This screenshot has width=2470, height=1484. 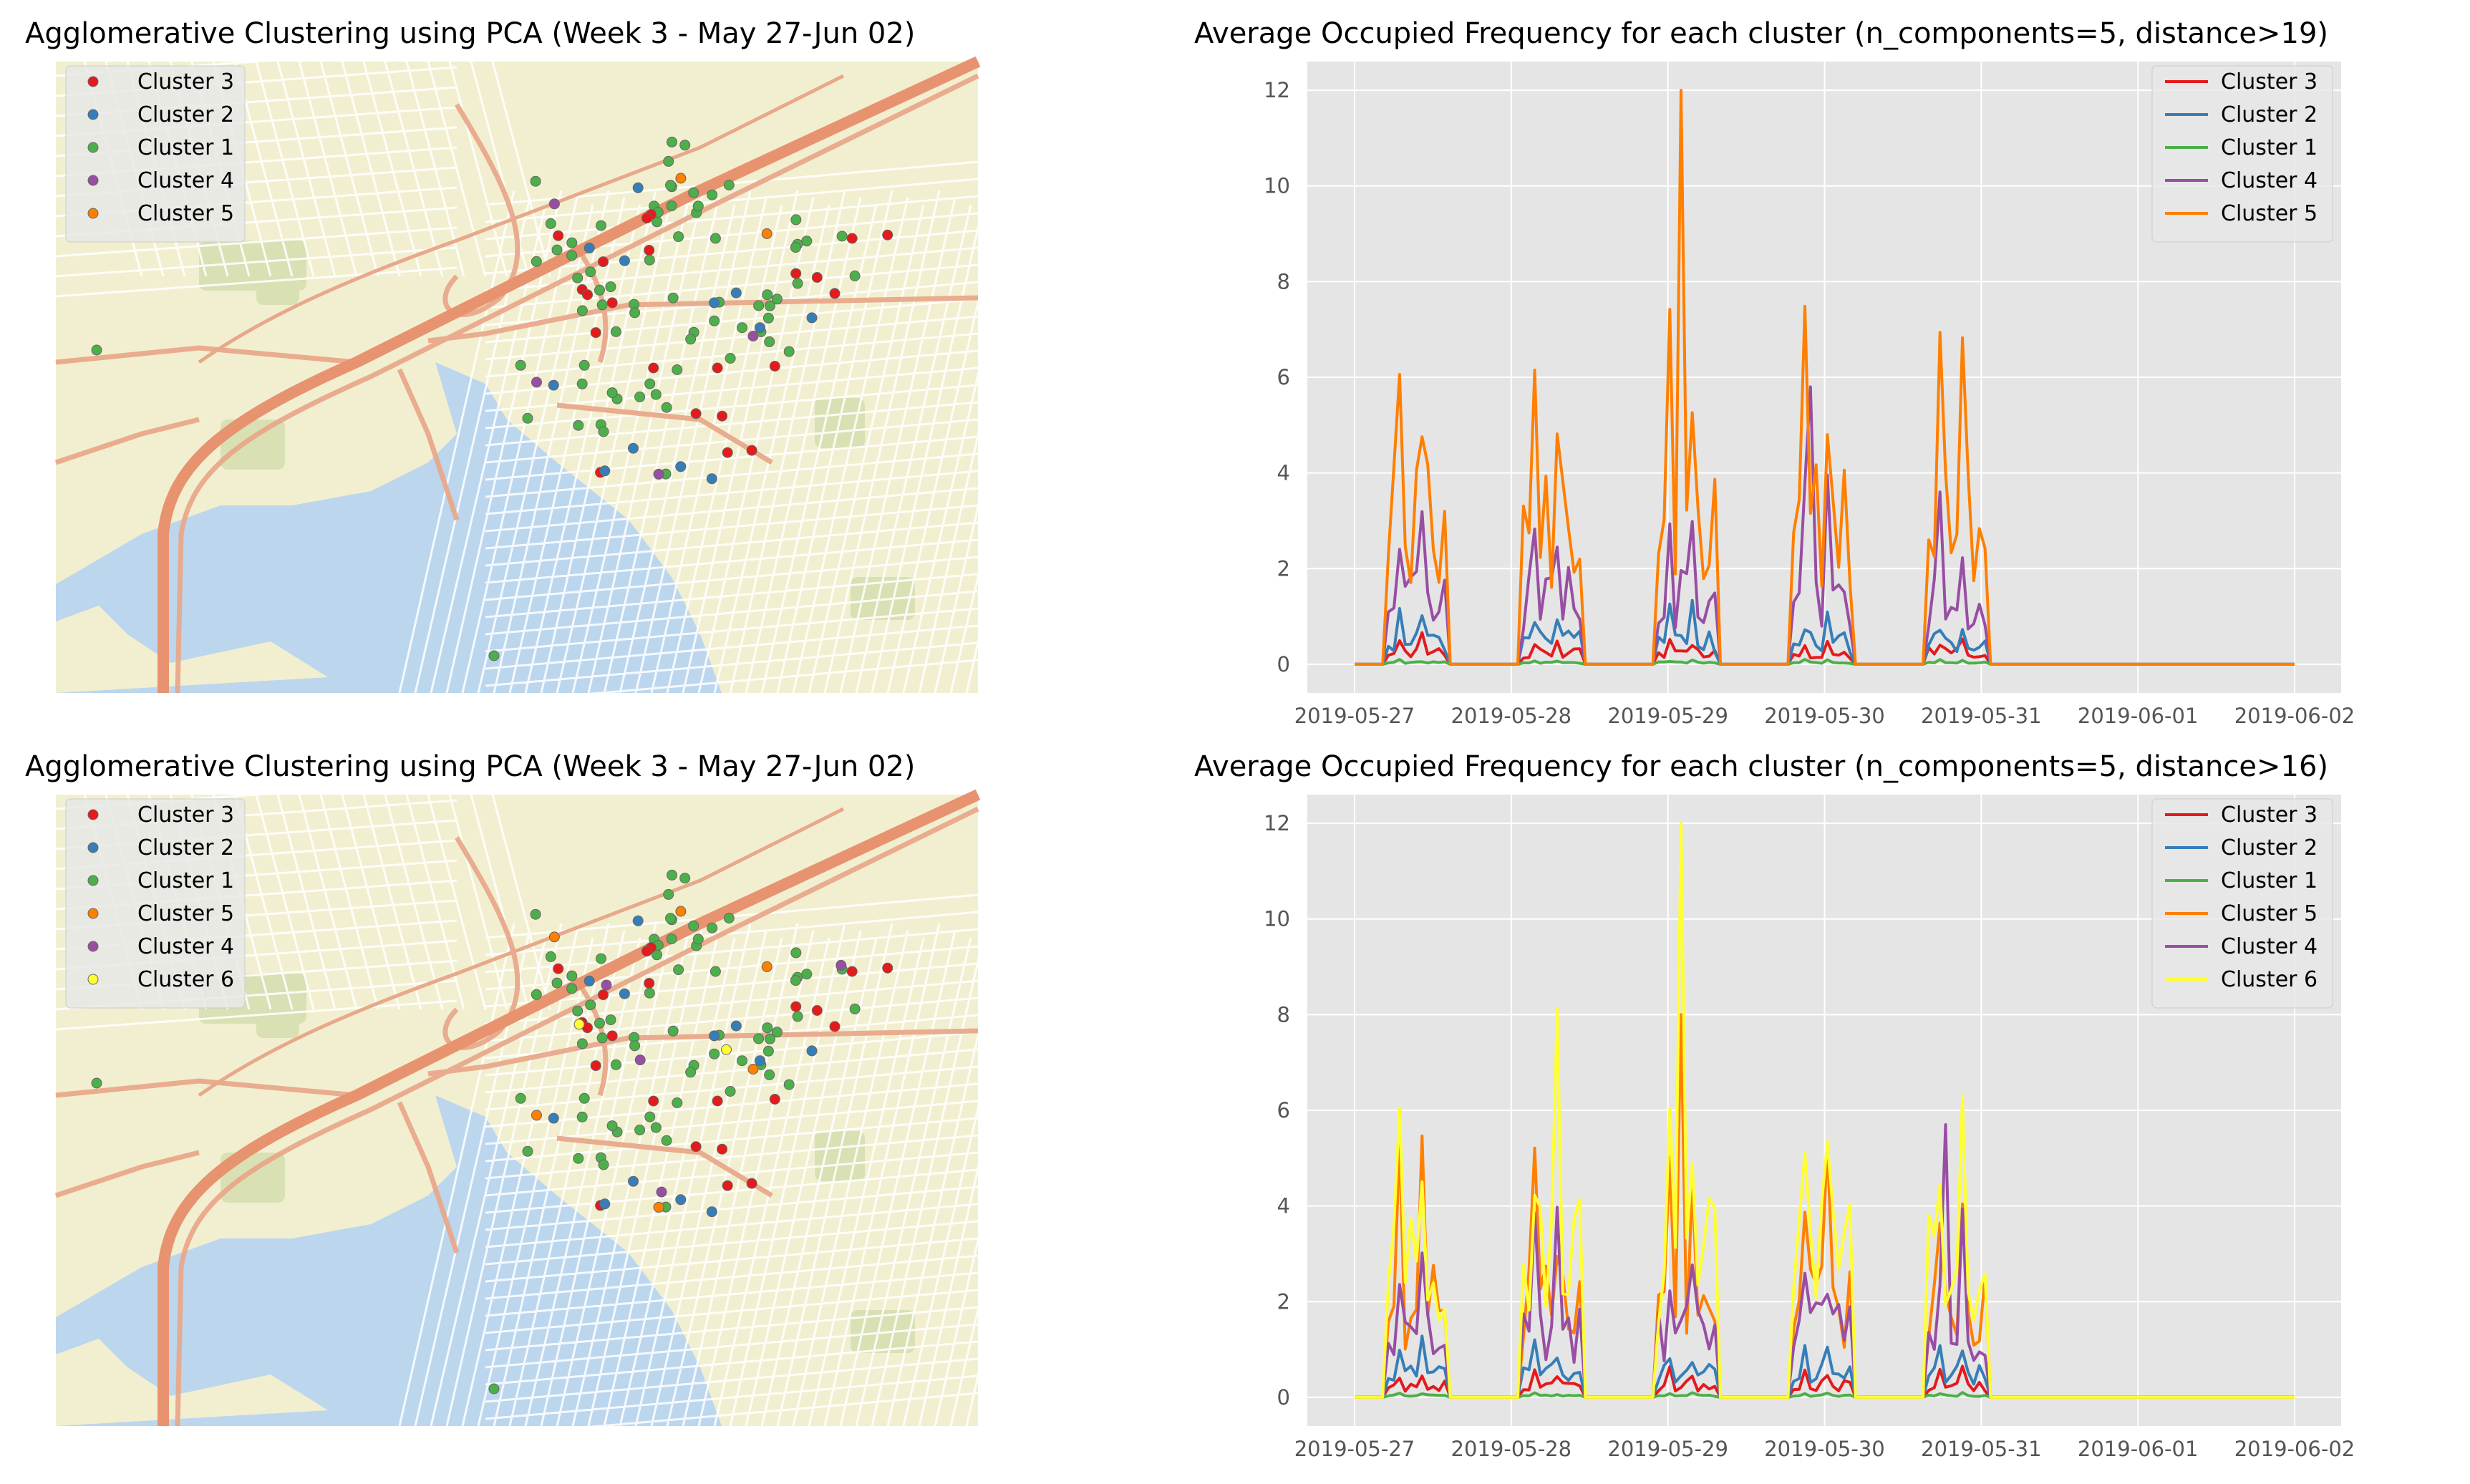 What do you see at coordinates (2138, 1449) in the screenshot?
I see `x-tick-label: 2019-06-01` at bounding box center [2138, 1449].